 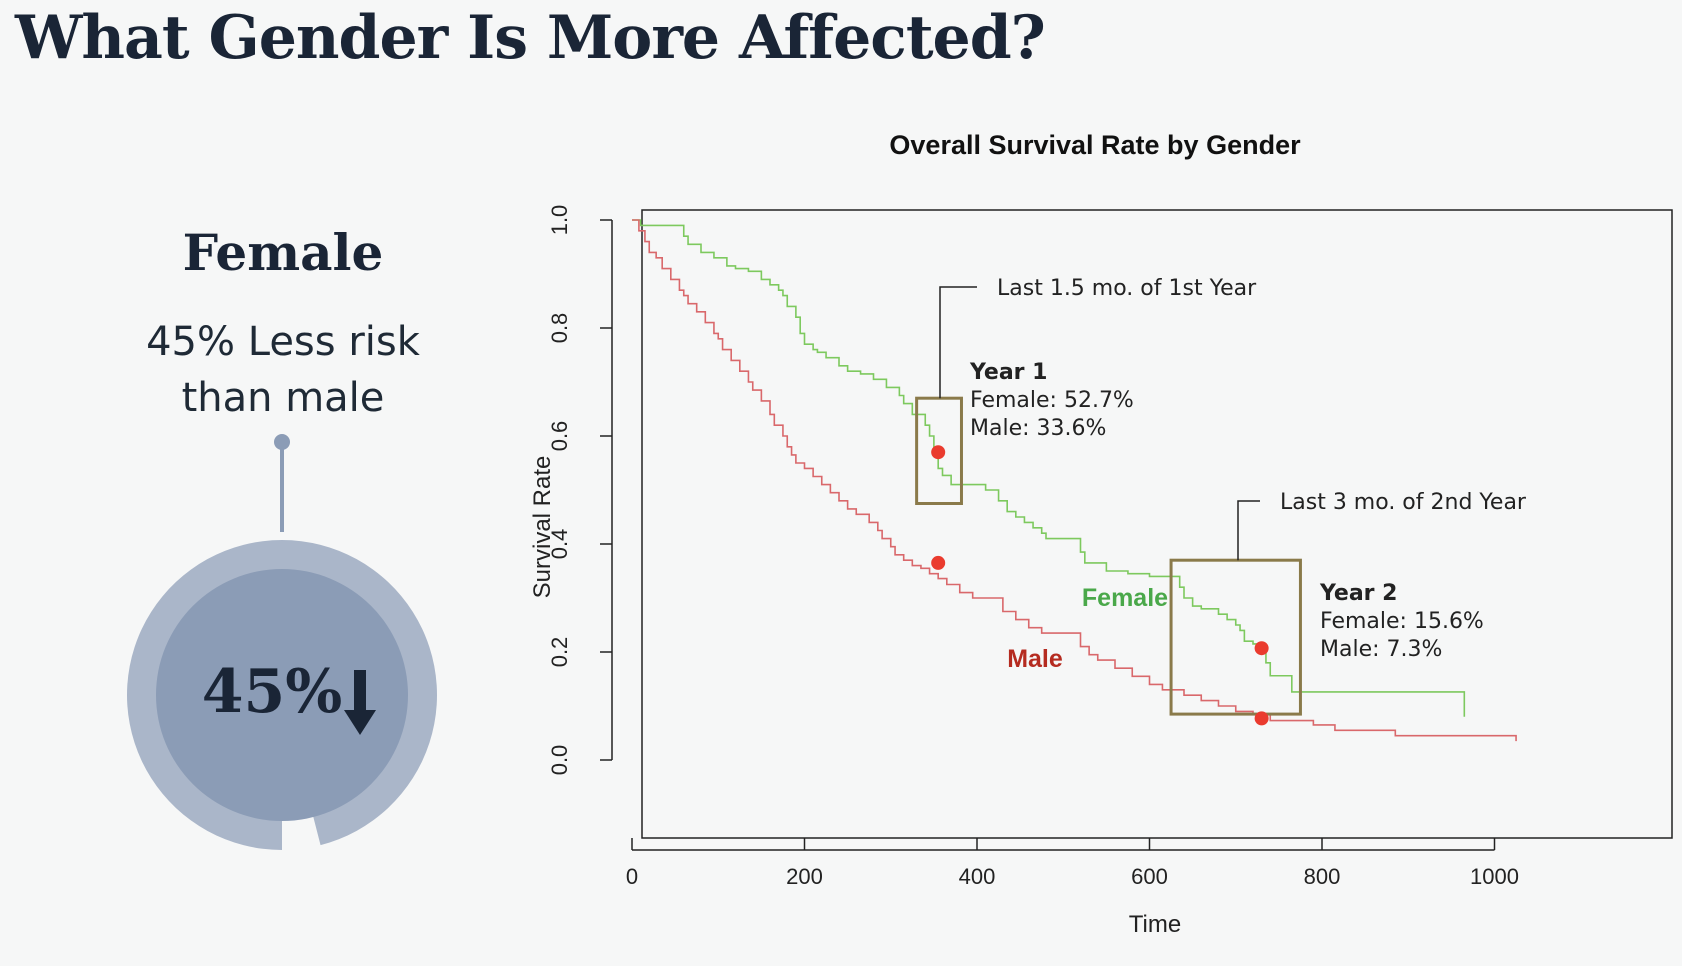 What do you see at coordinates (1052, 400) in the screenshot?
I see `annotation-female-1: Female: 52.7%` at bounding box center [1052, 400].